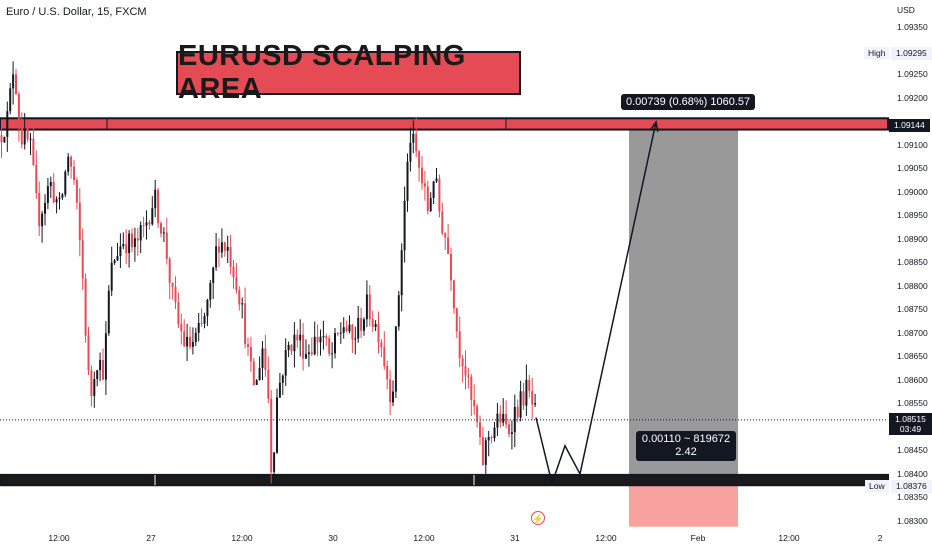  Describe the element at coordinates (912, 238) in the screenshot. I see `price-tick-label: 1.08900` at that location.